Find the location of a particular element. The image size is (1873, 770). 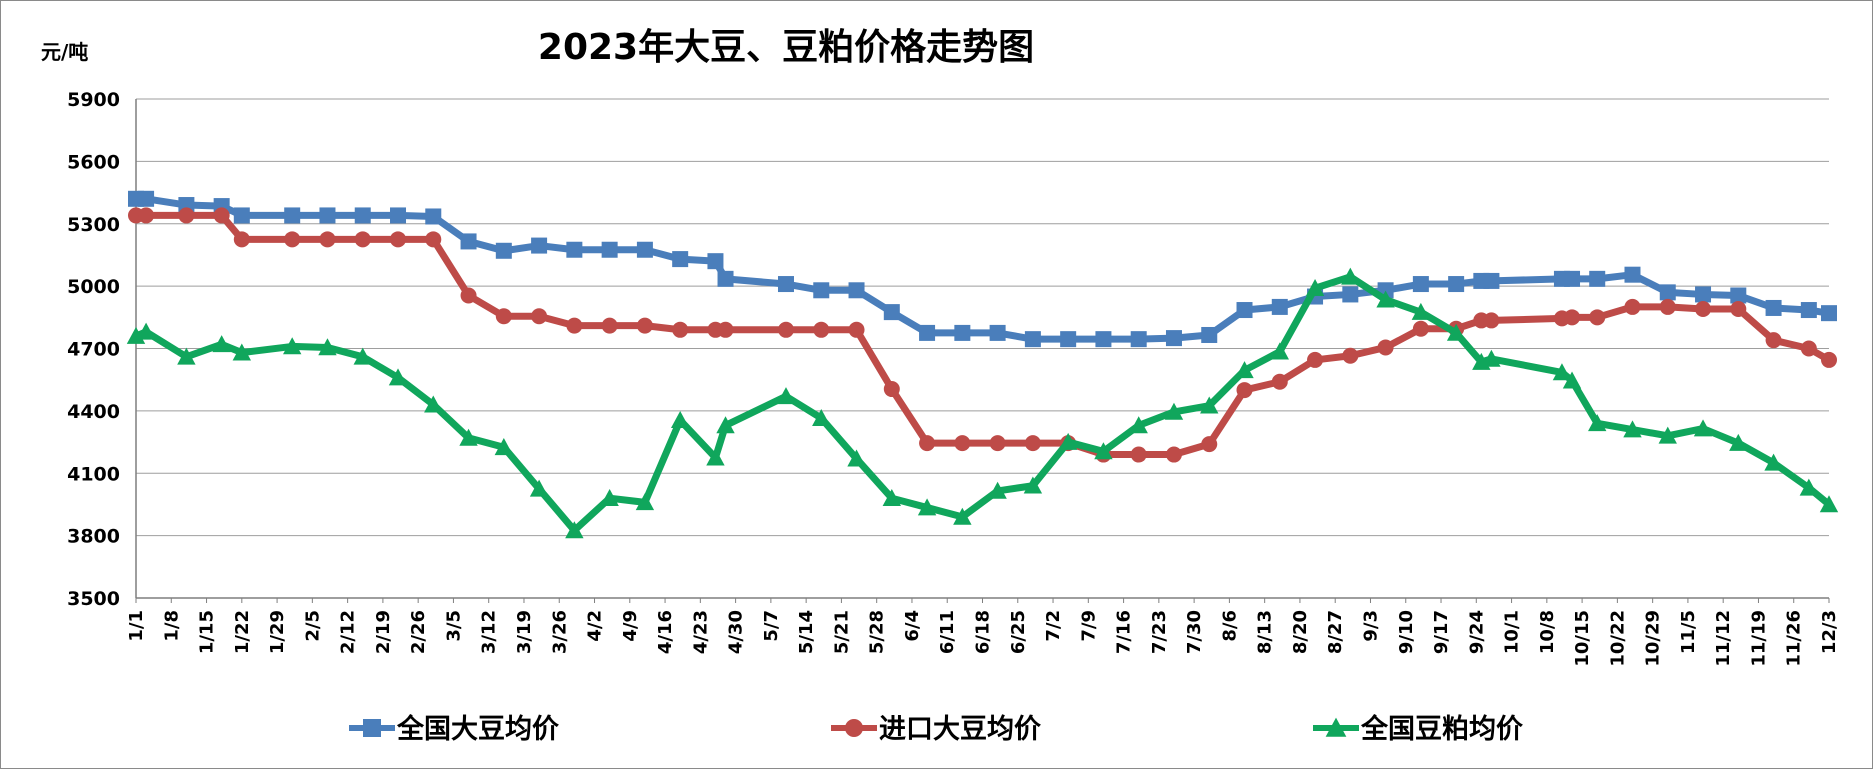

x-tick-label: 7/9 is located at coordinates (1088, 626).